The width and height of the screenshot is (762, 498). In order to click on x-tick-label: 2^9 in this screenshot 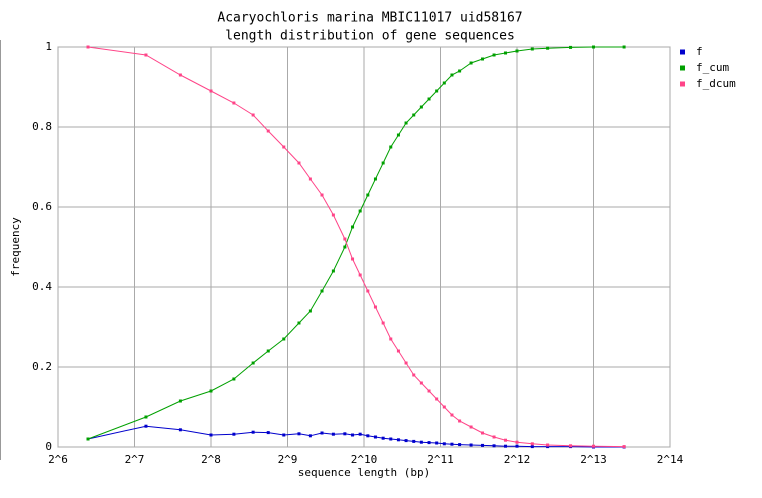, I will do `click(288, 459)`.